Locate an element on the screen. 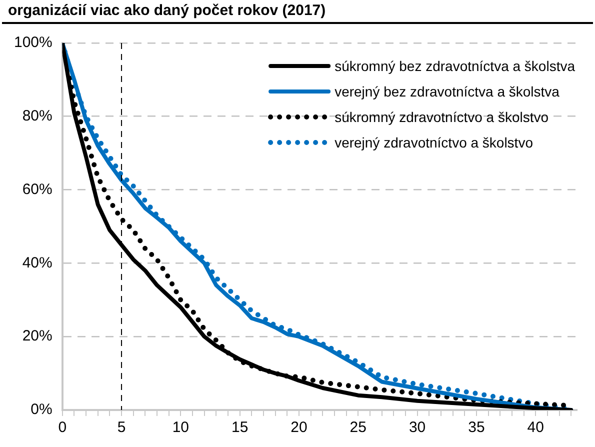  chart-title: organizácií viac ako daný počet rokov (2017) is located at coordinates (297, 12).